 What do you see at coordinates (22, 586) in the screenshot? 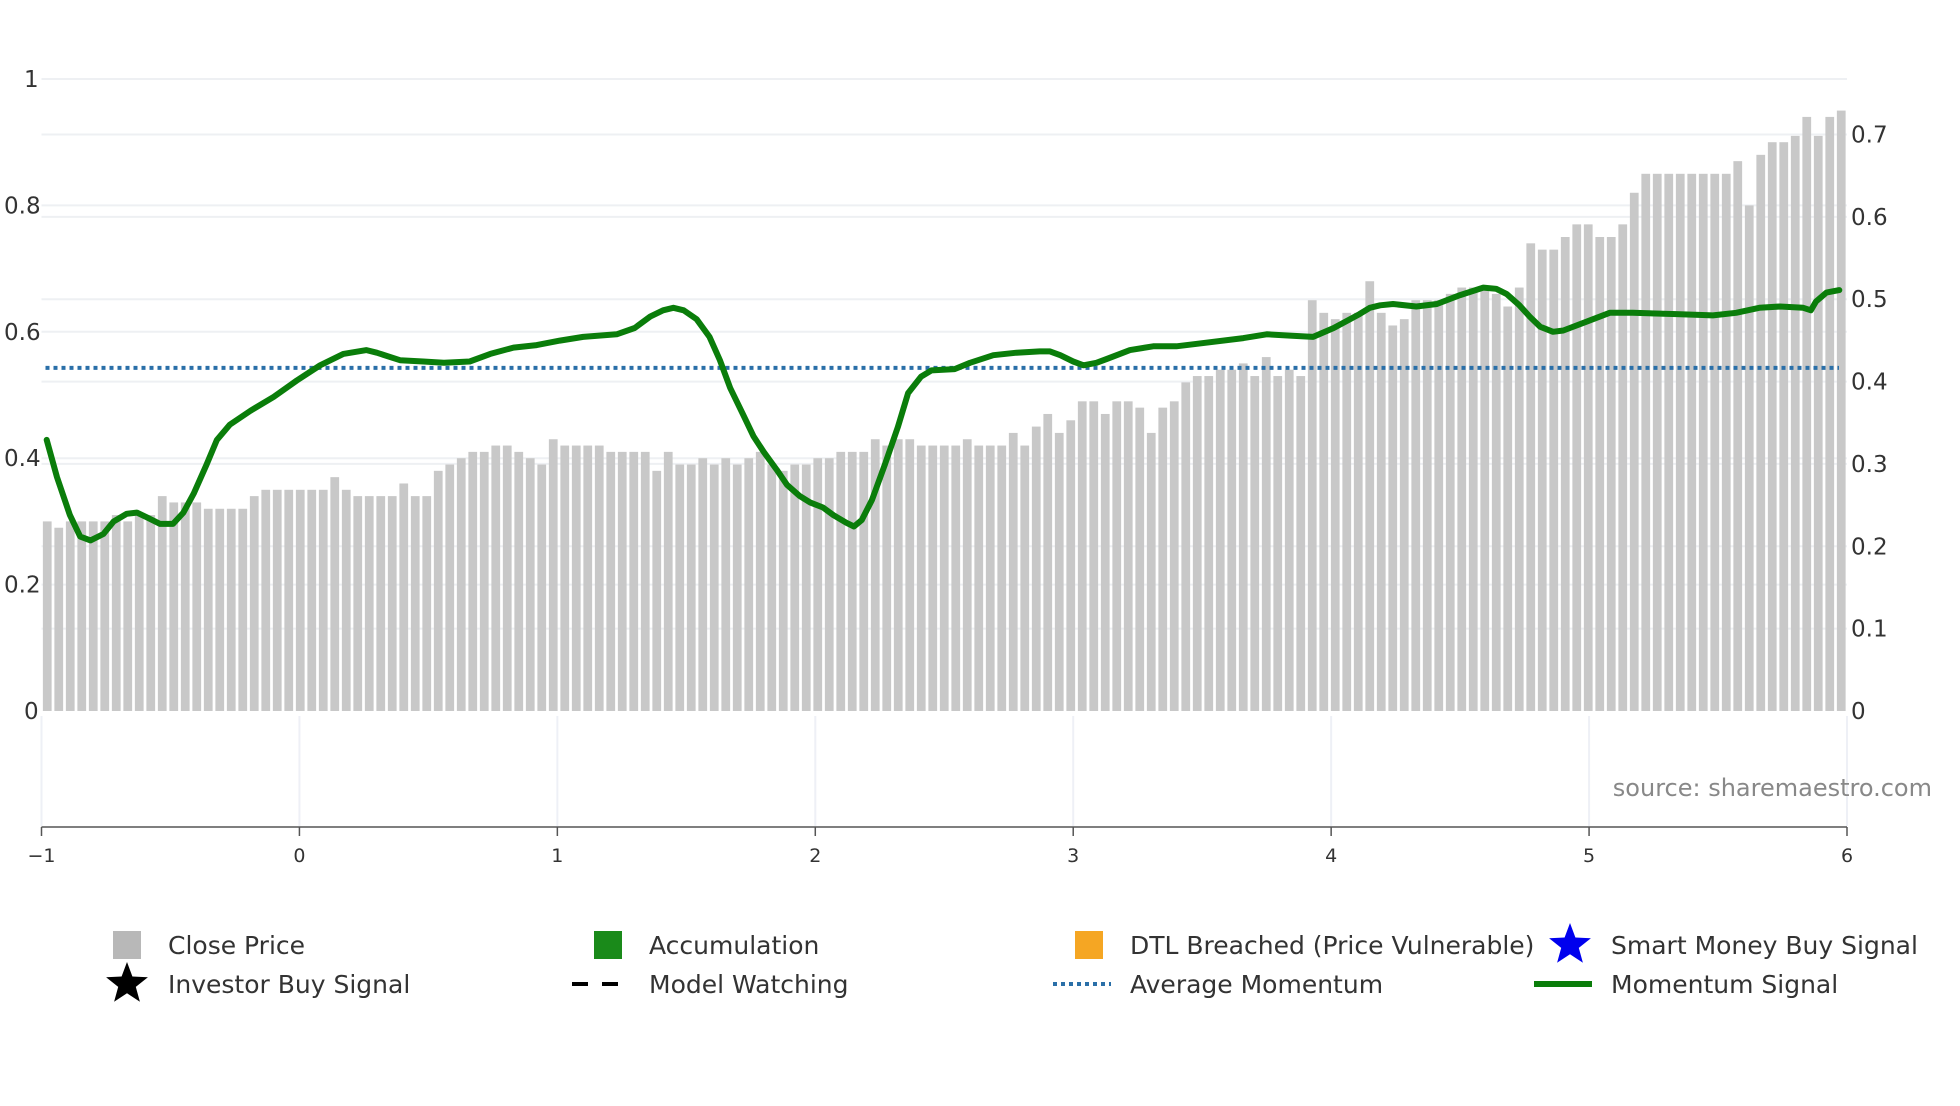
I see `y-left-tick-label: 0.2` at bounding box center [22, 586].